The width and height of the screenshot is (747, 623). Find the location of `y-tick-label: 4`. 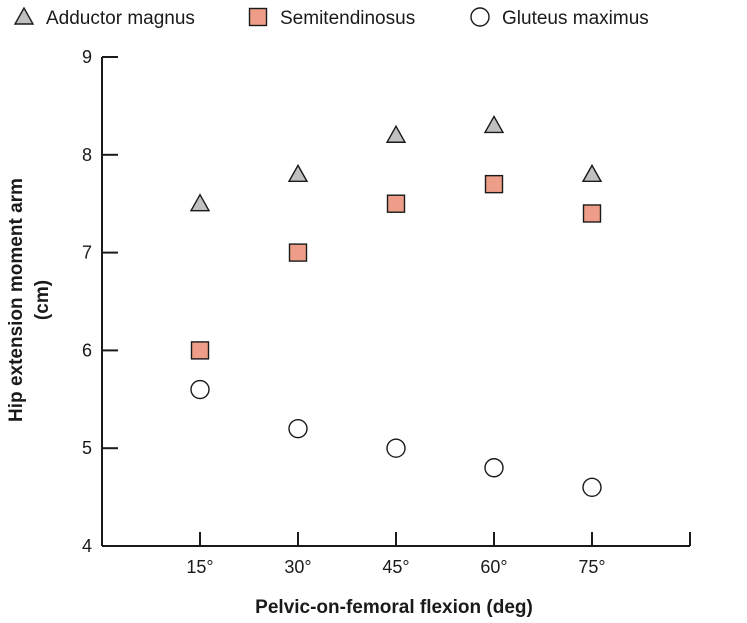

y-tick-label: 4 is located at coordinates (87, 546).